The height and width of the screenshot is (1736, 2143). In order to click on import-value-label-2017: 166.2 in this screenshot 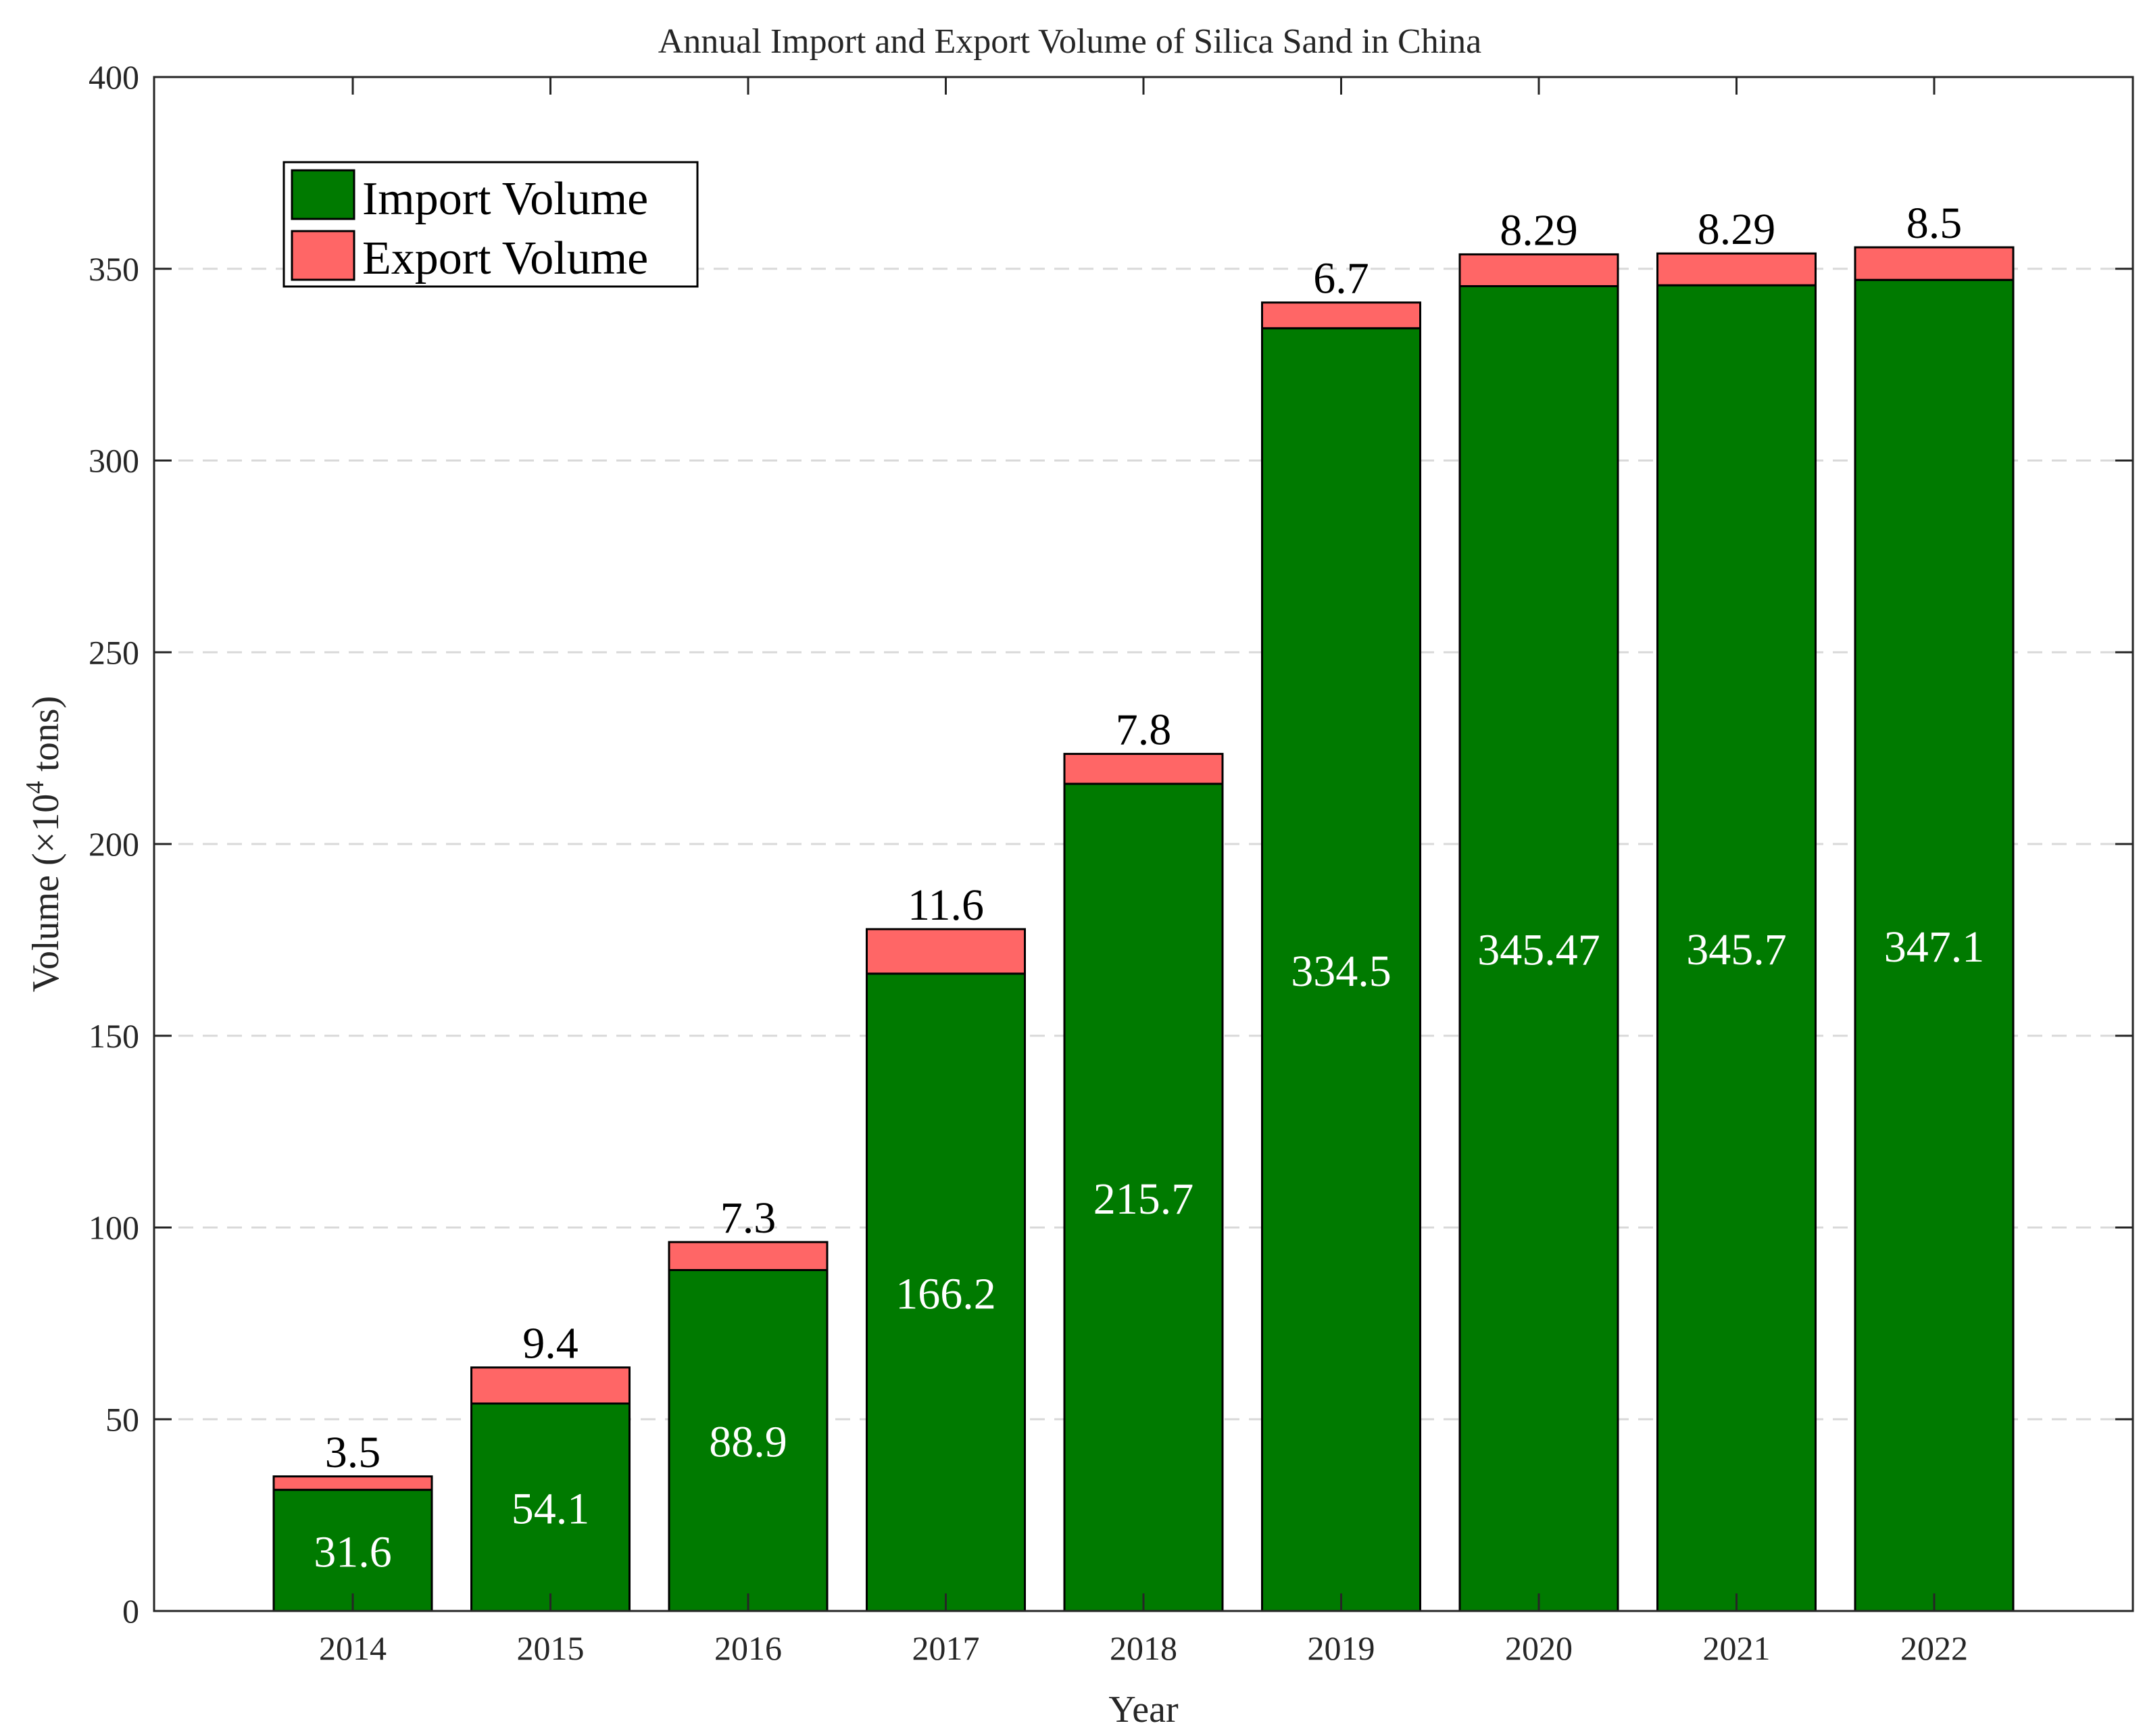, I will do `click(945, 1293)`.